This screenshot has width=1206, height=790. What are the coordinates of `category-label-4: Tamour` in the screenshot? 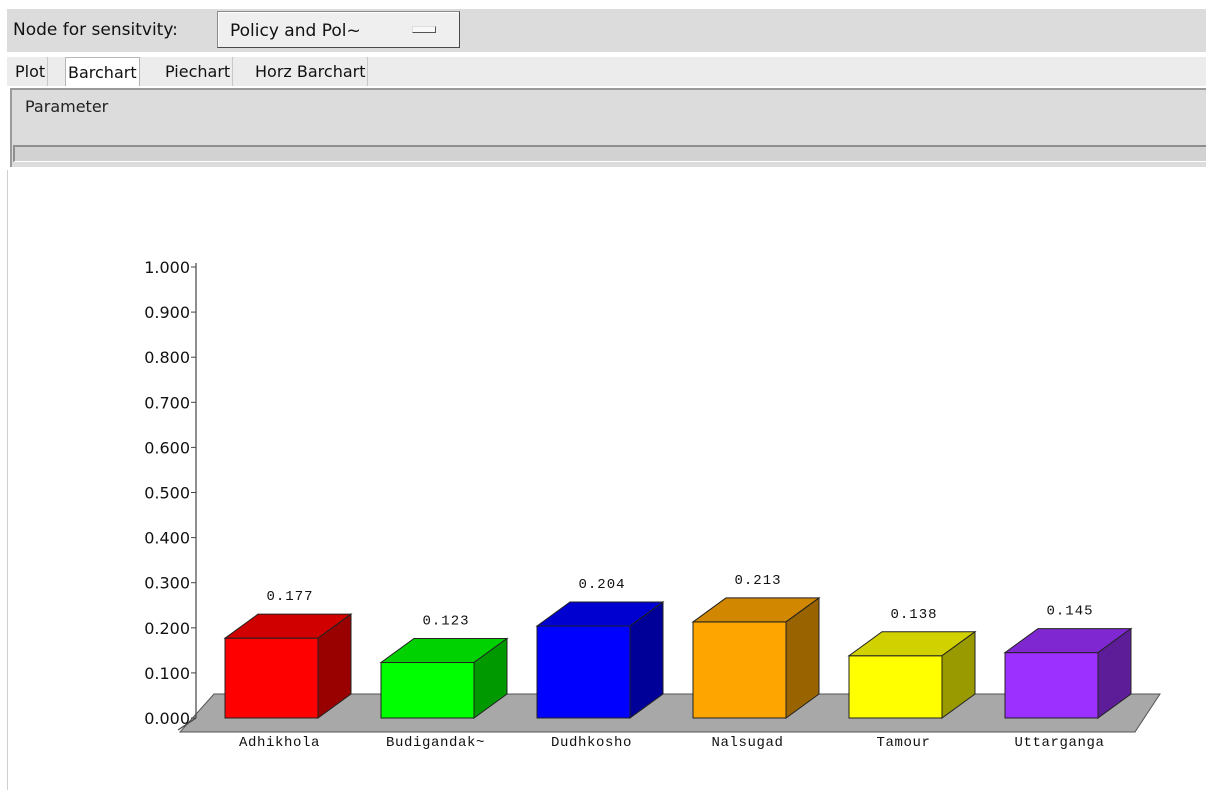 It's located at (903, 743).